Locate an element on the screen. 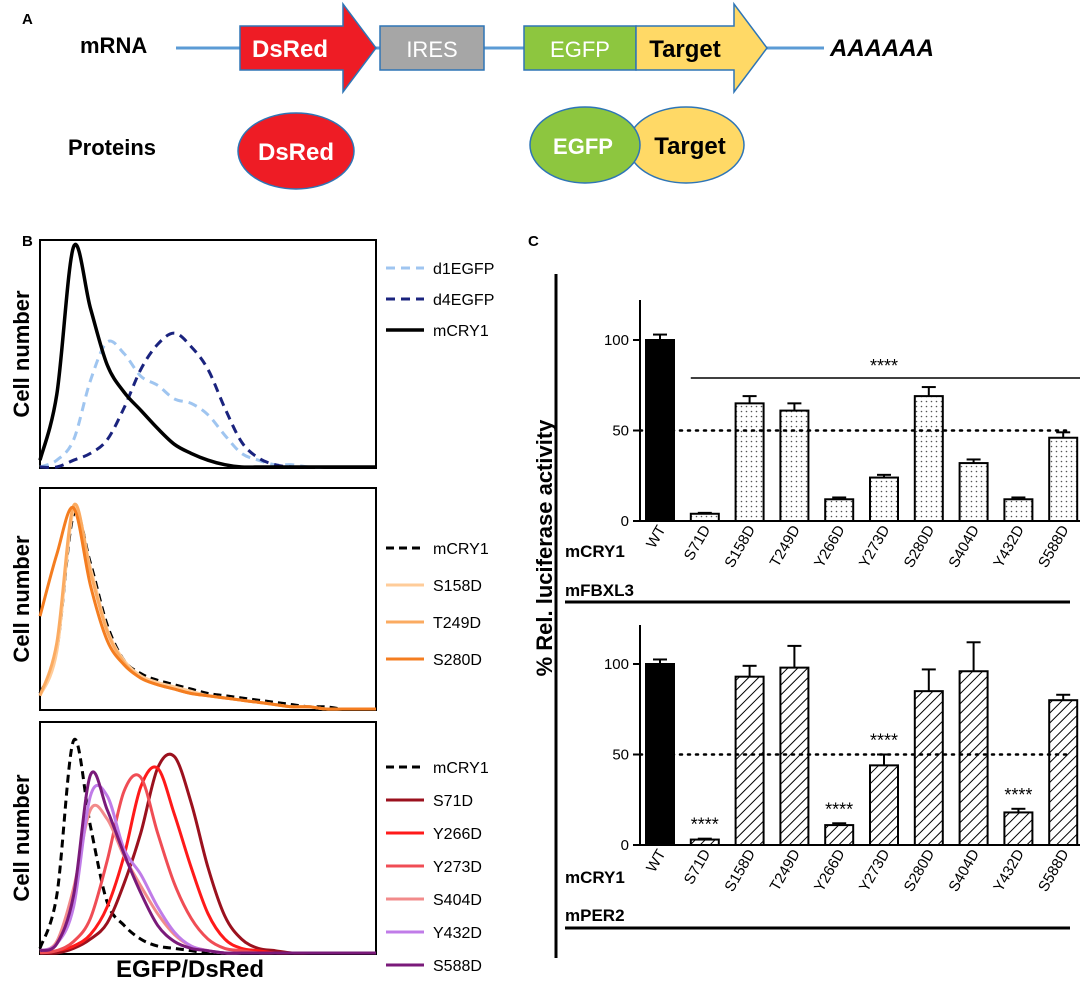 This screenshot has width=1080, height=982. protein-products: DsRed EGFP Target is located at coordinates (491, 148).